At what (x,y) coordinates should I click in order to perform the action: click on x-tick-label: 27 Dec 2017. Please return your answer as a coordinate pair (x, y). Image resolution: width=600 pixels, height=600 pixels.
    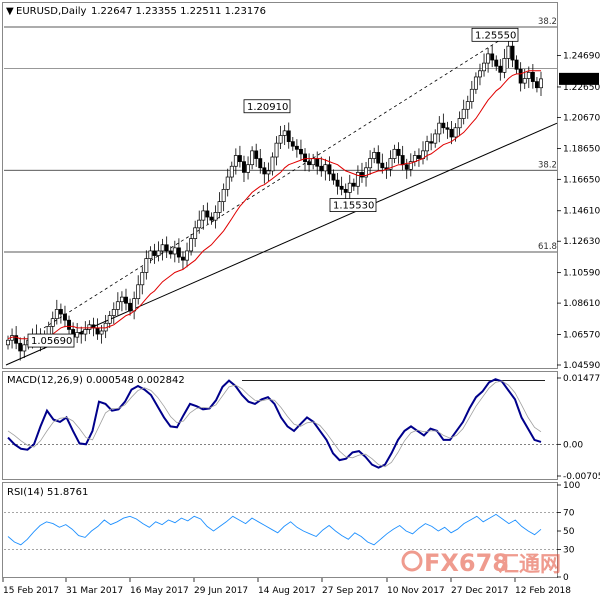
    Looking at the image, I should click on (480, 591).